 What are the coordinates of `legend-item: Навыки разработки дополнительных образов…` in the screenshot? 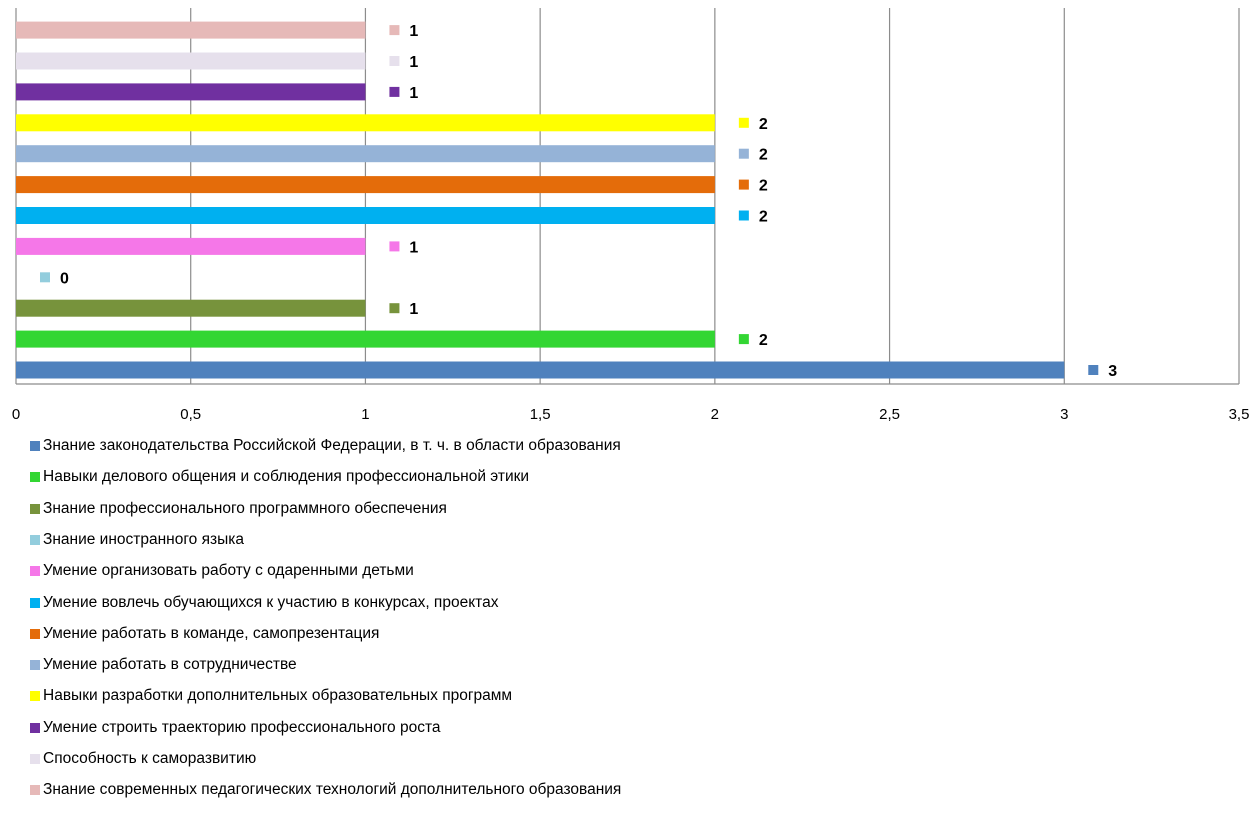 It's located at (271, 696).